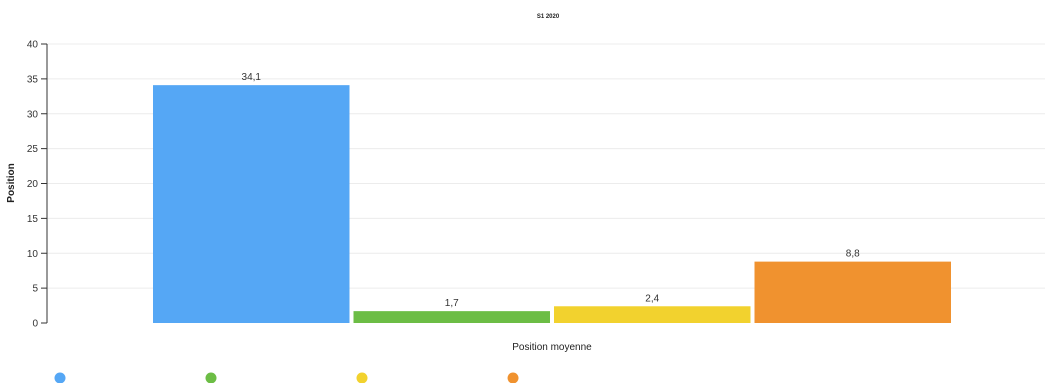 Image resolution: width=1047 pixels, height=383 pixels. Describe the element at coordinates (252, 77) in the screenshot. I see `bar-value-label: 34,1` at that location.